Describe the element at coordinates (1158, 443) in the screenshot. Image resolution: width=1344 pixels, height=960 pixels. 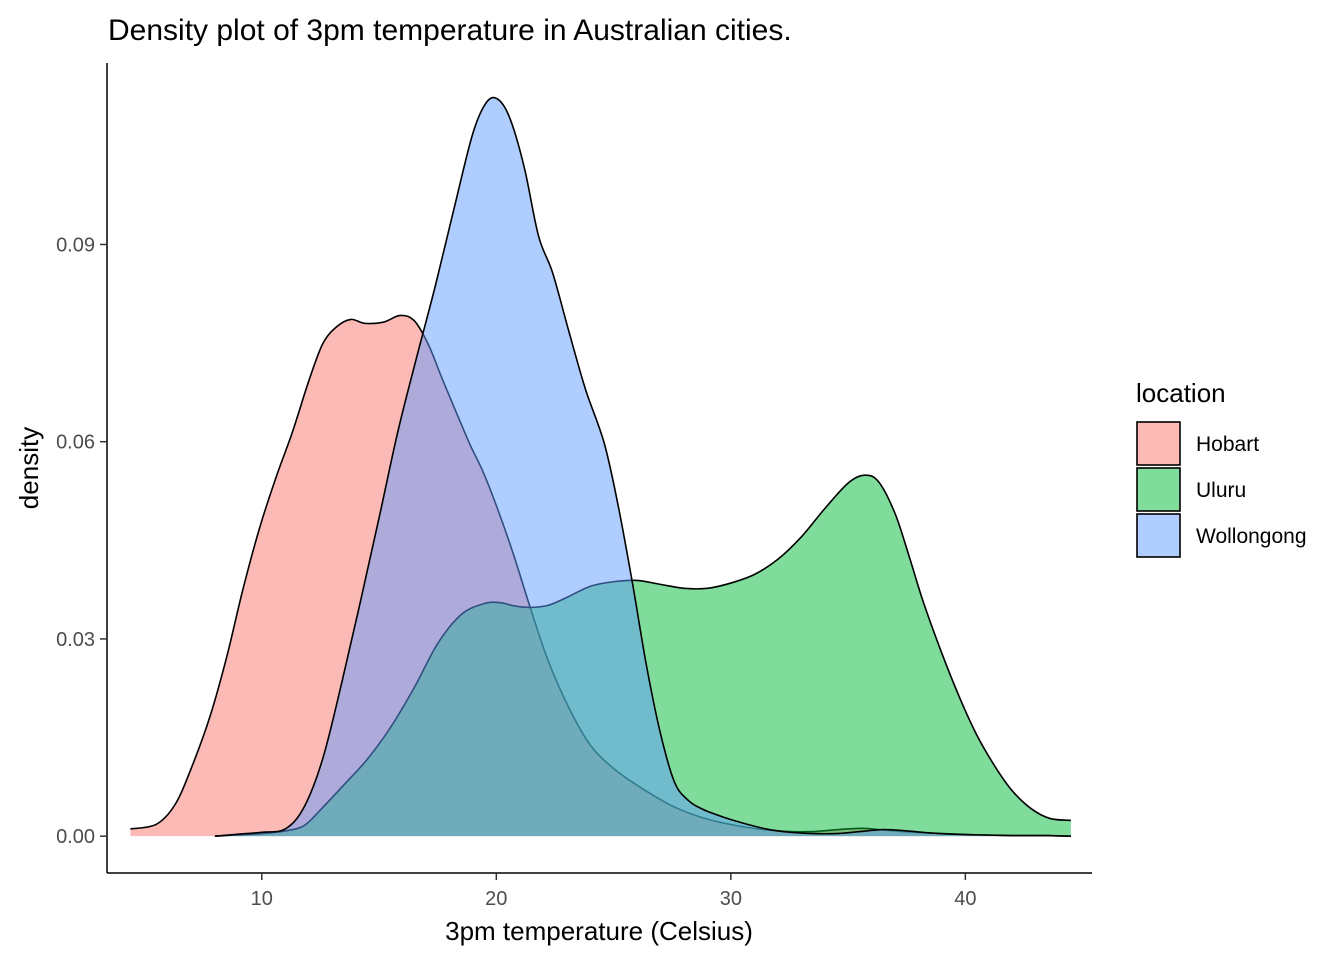
I see `legend-swatch-hobart` at that location.